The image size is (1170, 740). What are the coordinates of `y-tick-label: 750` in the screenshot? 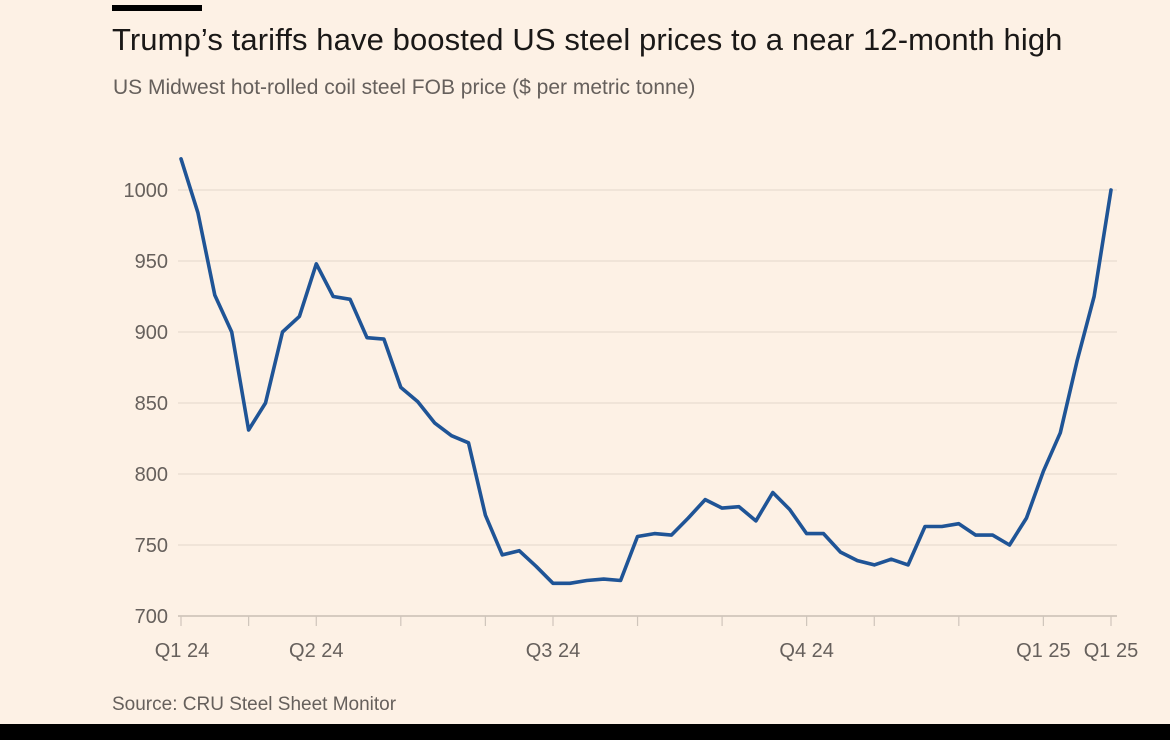 It's located at (151, 546).